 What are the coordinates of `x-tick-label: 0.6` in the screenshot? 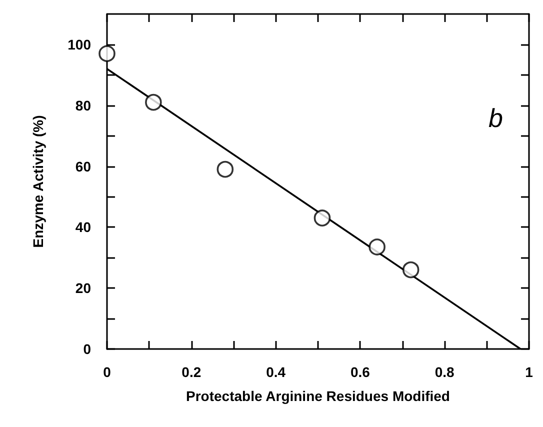 It's located at (360, 372).